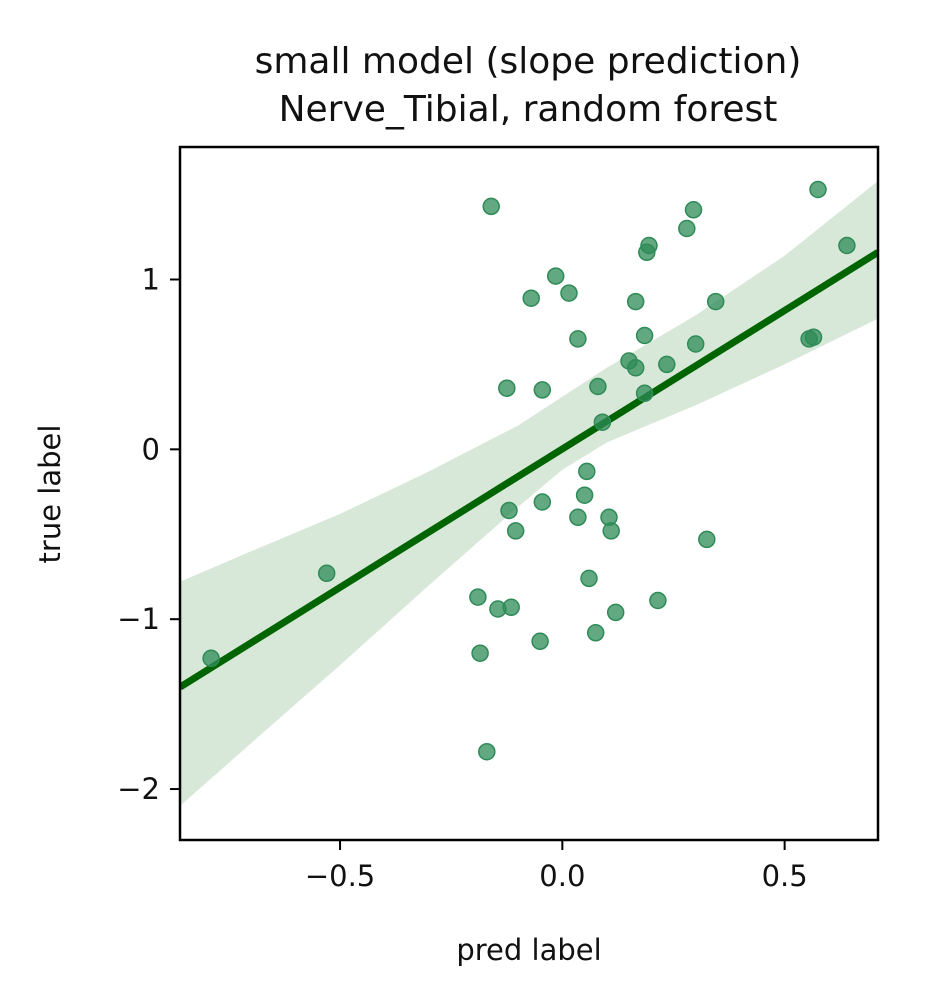 Image resolution: width=938 pixels, height=1001 pixels. I want to click on x-axis: −0.5 0.0 0.5, so click(556, 866).